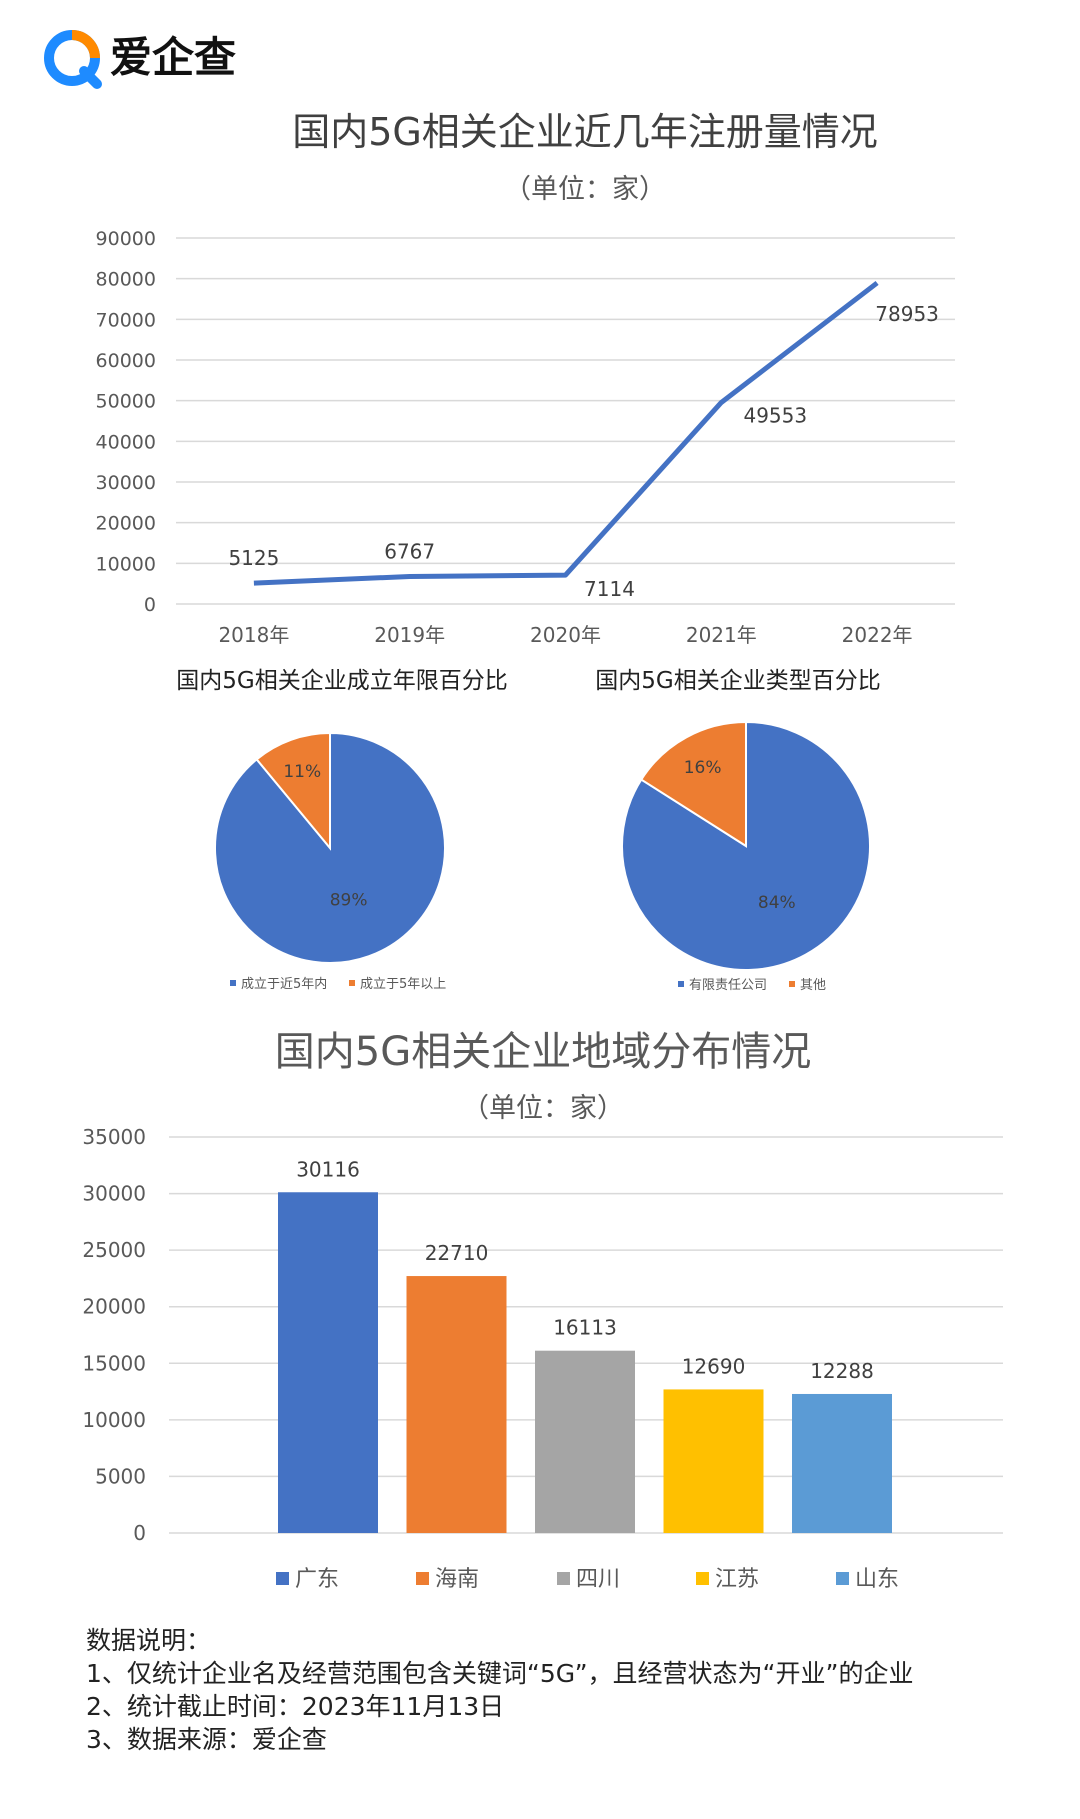 The width and height of the screenshot is (1080, 1819). I want to click on bar-data-label: 16113, so click(585, 1328).